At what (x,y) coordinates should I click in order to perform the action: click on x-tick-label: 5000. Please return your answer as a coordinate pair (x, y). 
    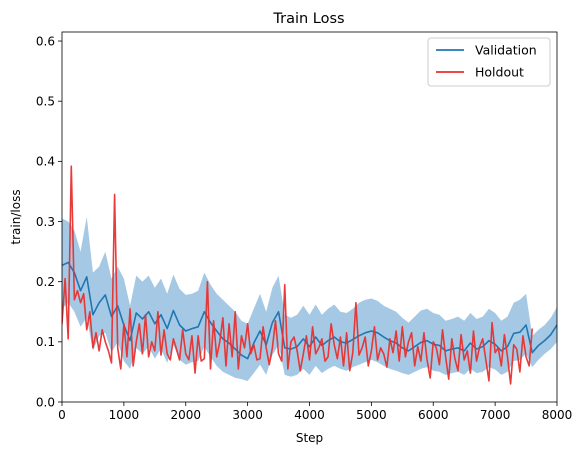
    Looking at the image, I should click on (371, 415).